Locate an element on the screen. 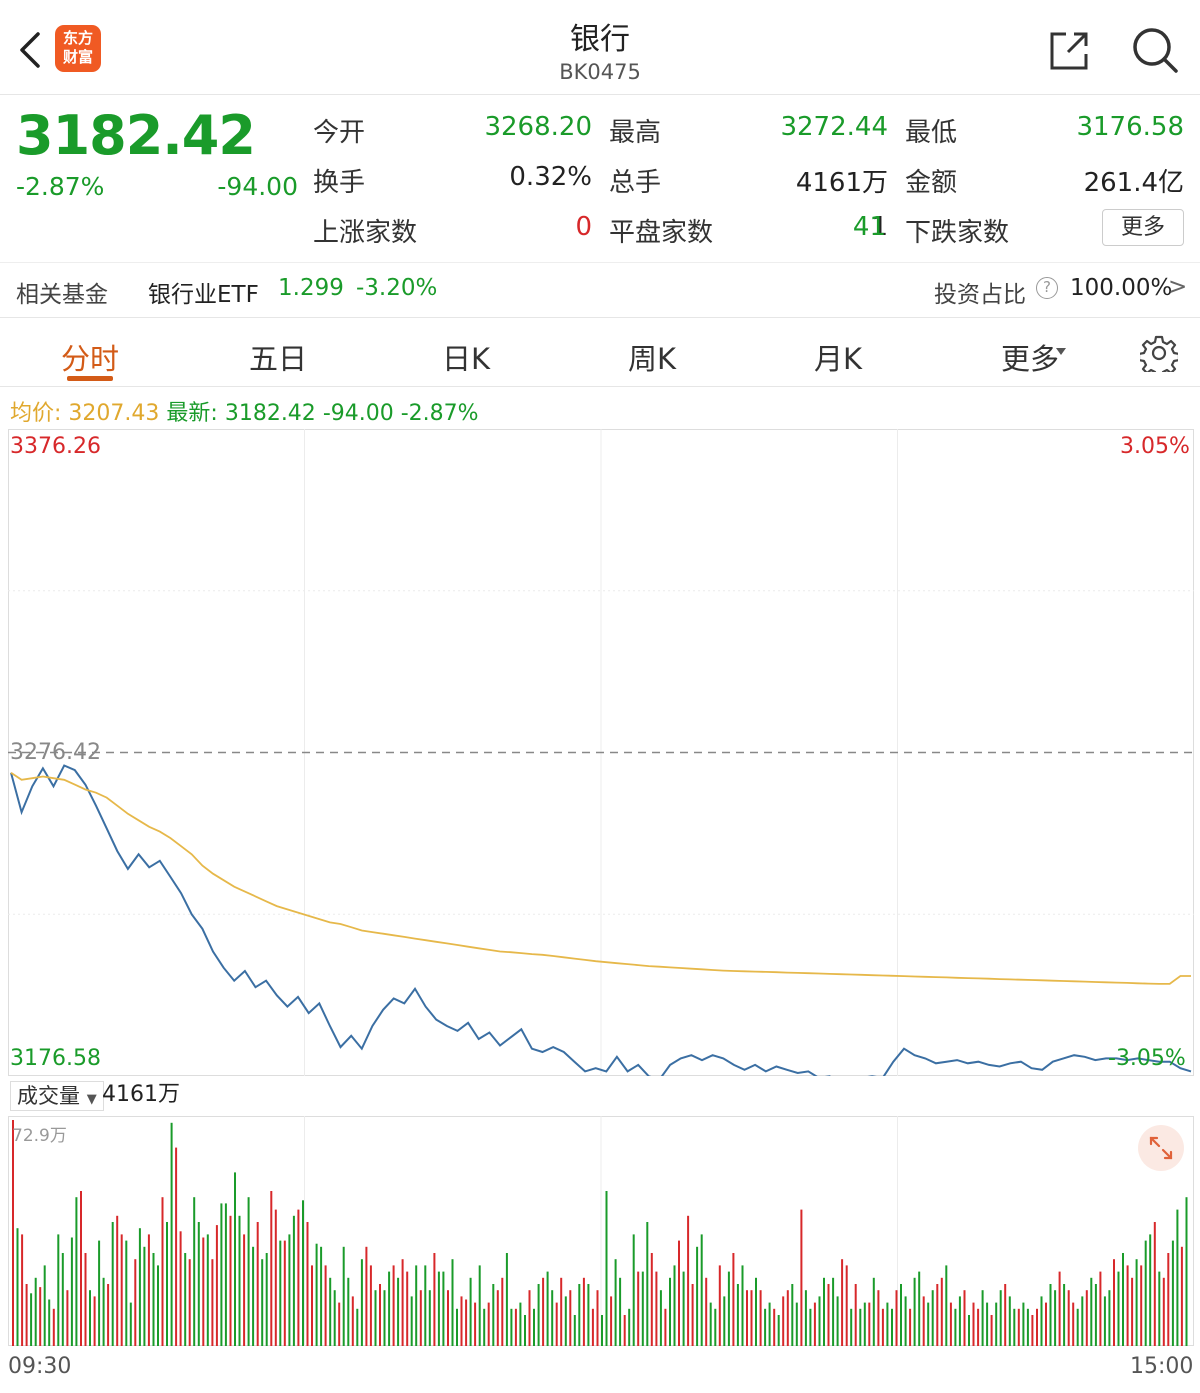 This screenshot has height=1393, width=1200. quote-label: 上涨家数 is located at coordinates (365, 233).